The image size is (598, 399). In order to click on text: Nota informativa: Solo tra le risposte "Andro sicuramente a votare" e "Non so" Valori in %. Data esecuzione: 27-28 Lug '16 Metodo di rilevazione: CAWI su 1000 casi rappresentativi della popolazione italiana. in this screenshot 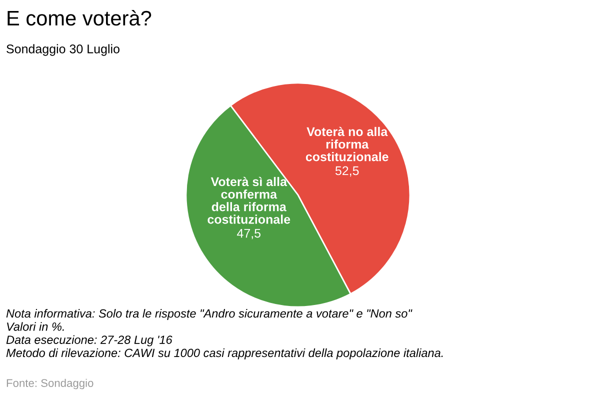, I will do `click(224, 334)`.